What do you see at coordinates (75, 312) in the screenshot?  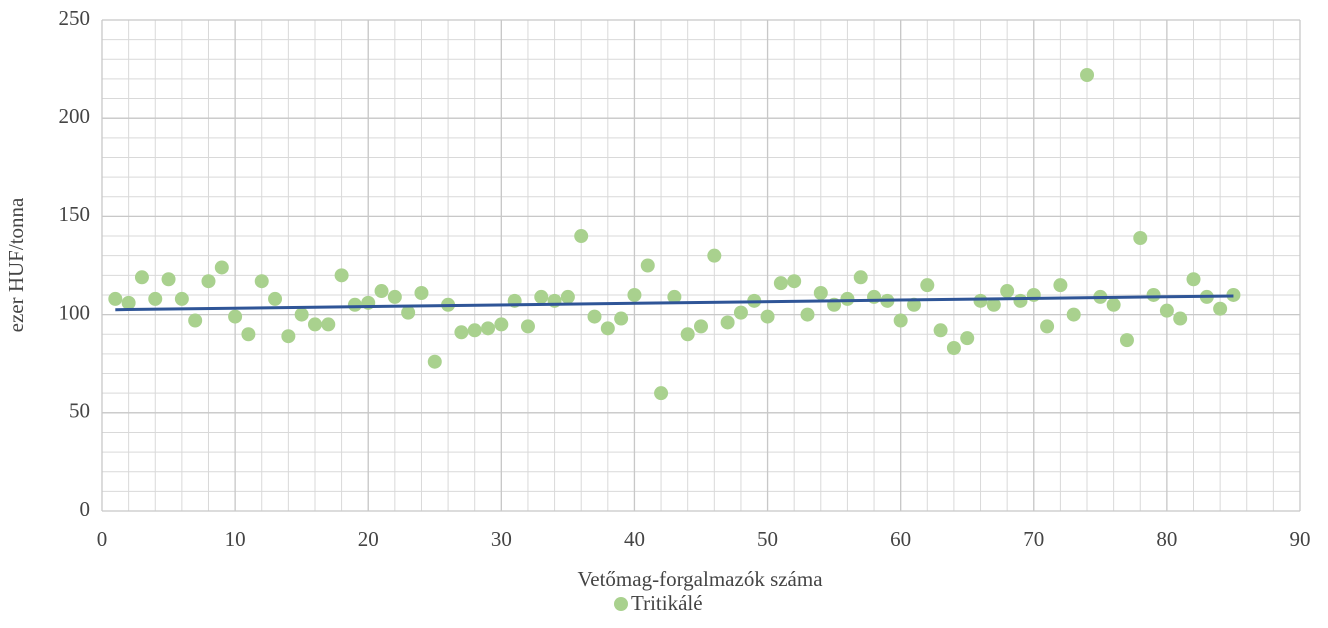 I see `y-tick-label: 100` at bounding box center [75, 312].